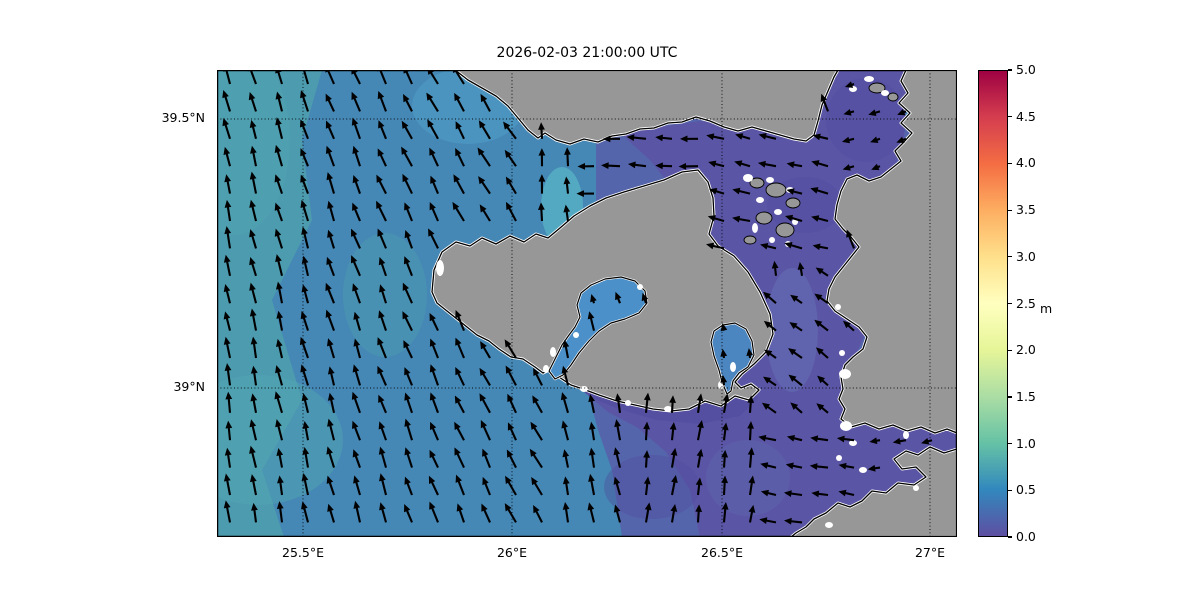 The image size is (1200, 600). What do you see at coordinates (1010, 257) in the screenshot?
I see `colorbar-tick` at bounding box center [1010, 257].